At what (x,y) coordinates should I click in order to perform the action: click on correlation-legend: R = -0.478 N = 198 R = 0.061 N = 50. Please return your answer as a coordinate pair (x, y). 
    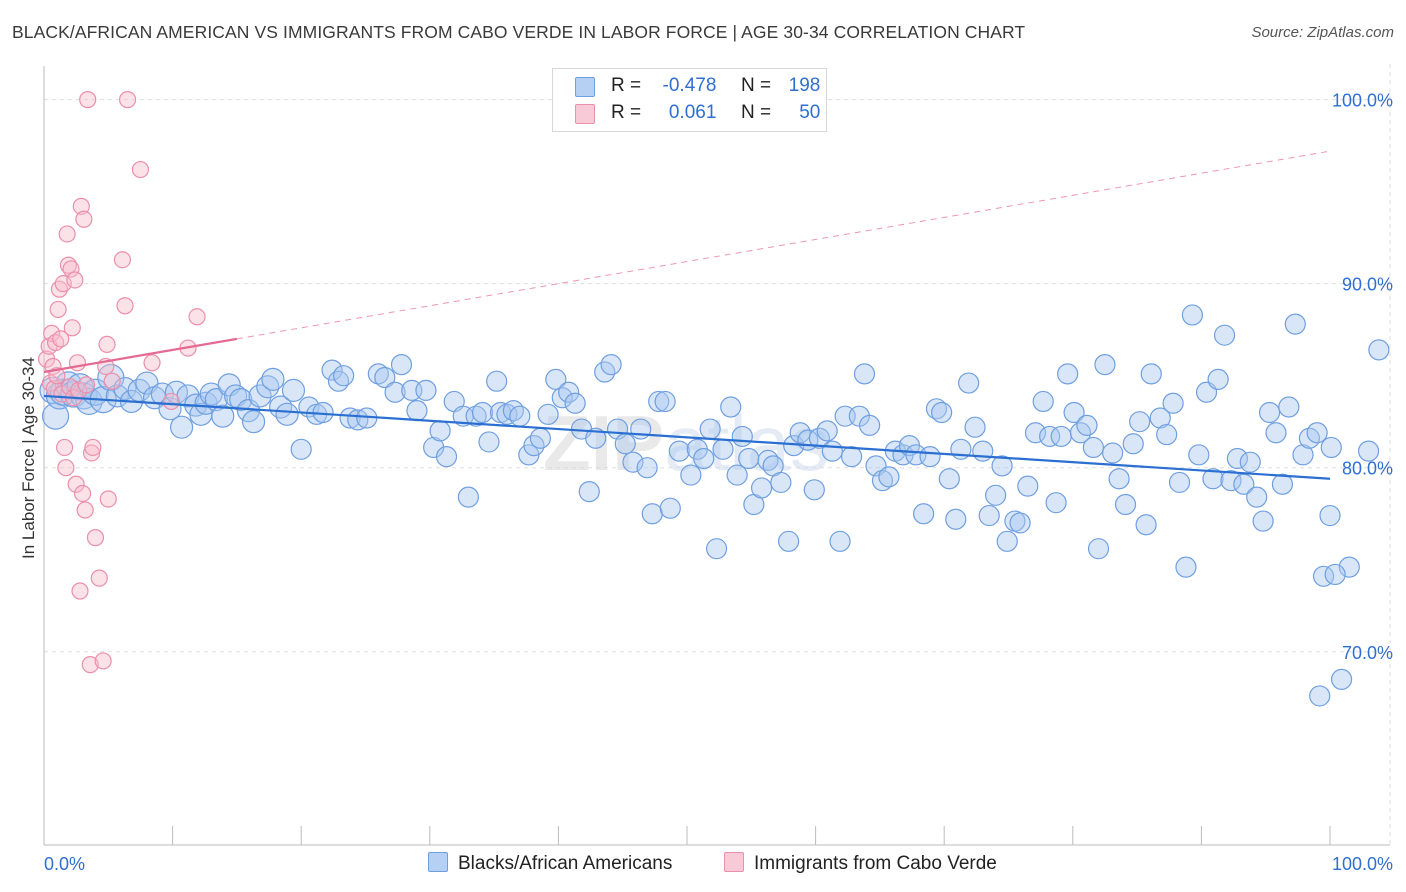
    Looking at the image, I should click on (689, 100).